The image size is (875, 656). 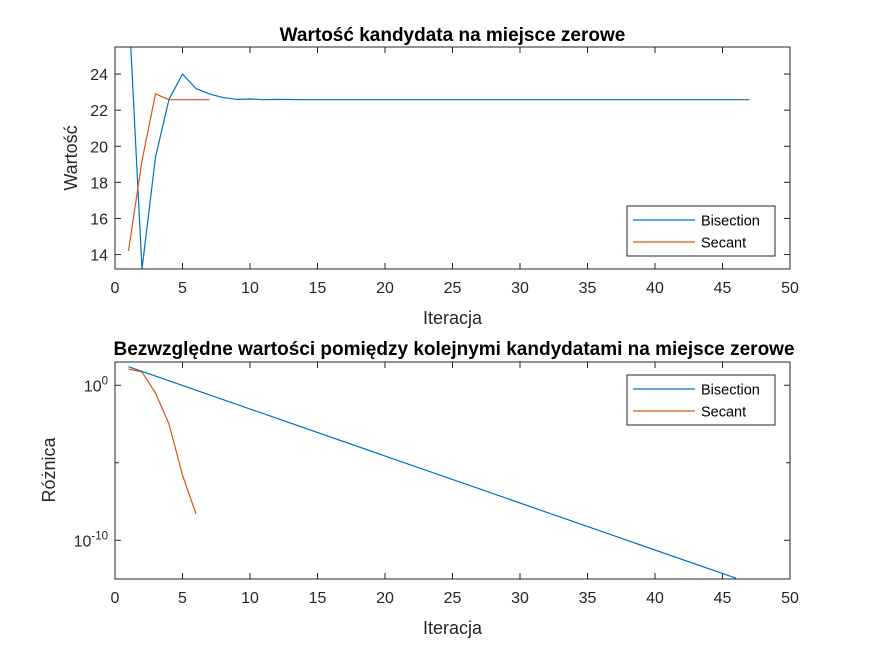 What do you see at coordinates (723, 598) in the screenshot?
I see `x-tick-label-bottom-45: 45` at bounding box center [723, 598].